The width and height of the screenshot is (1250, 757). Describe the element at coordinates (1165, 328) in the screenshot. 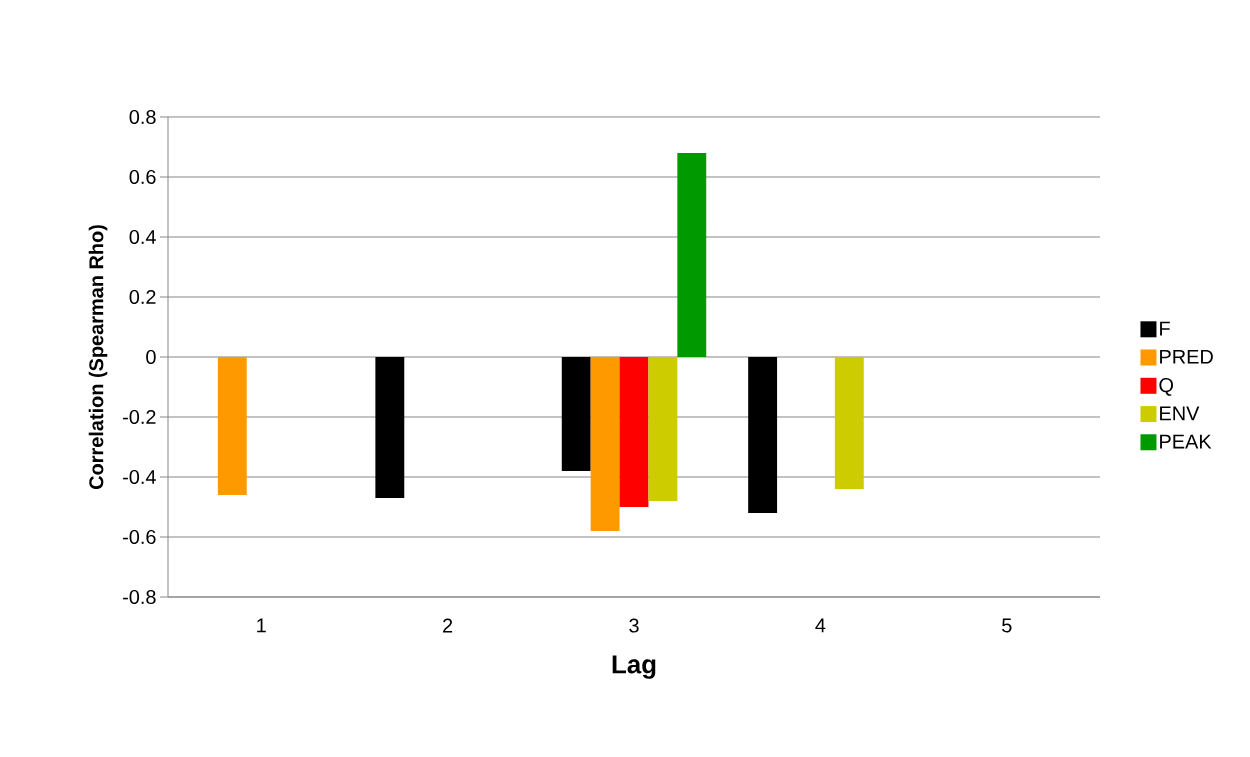

I see `legend-label: F` at that location.